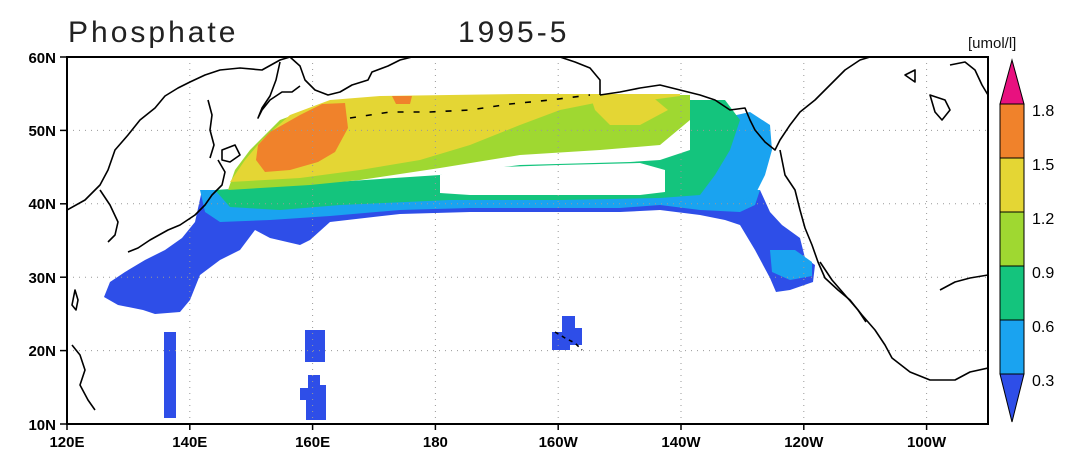  I want to click on lat-labels: 60N 50N 40N 30N 20N 10N, so click(42, 242).